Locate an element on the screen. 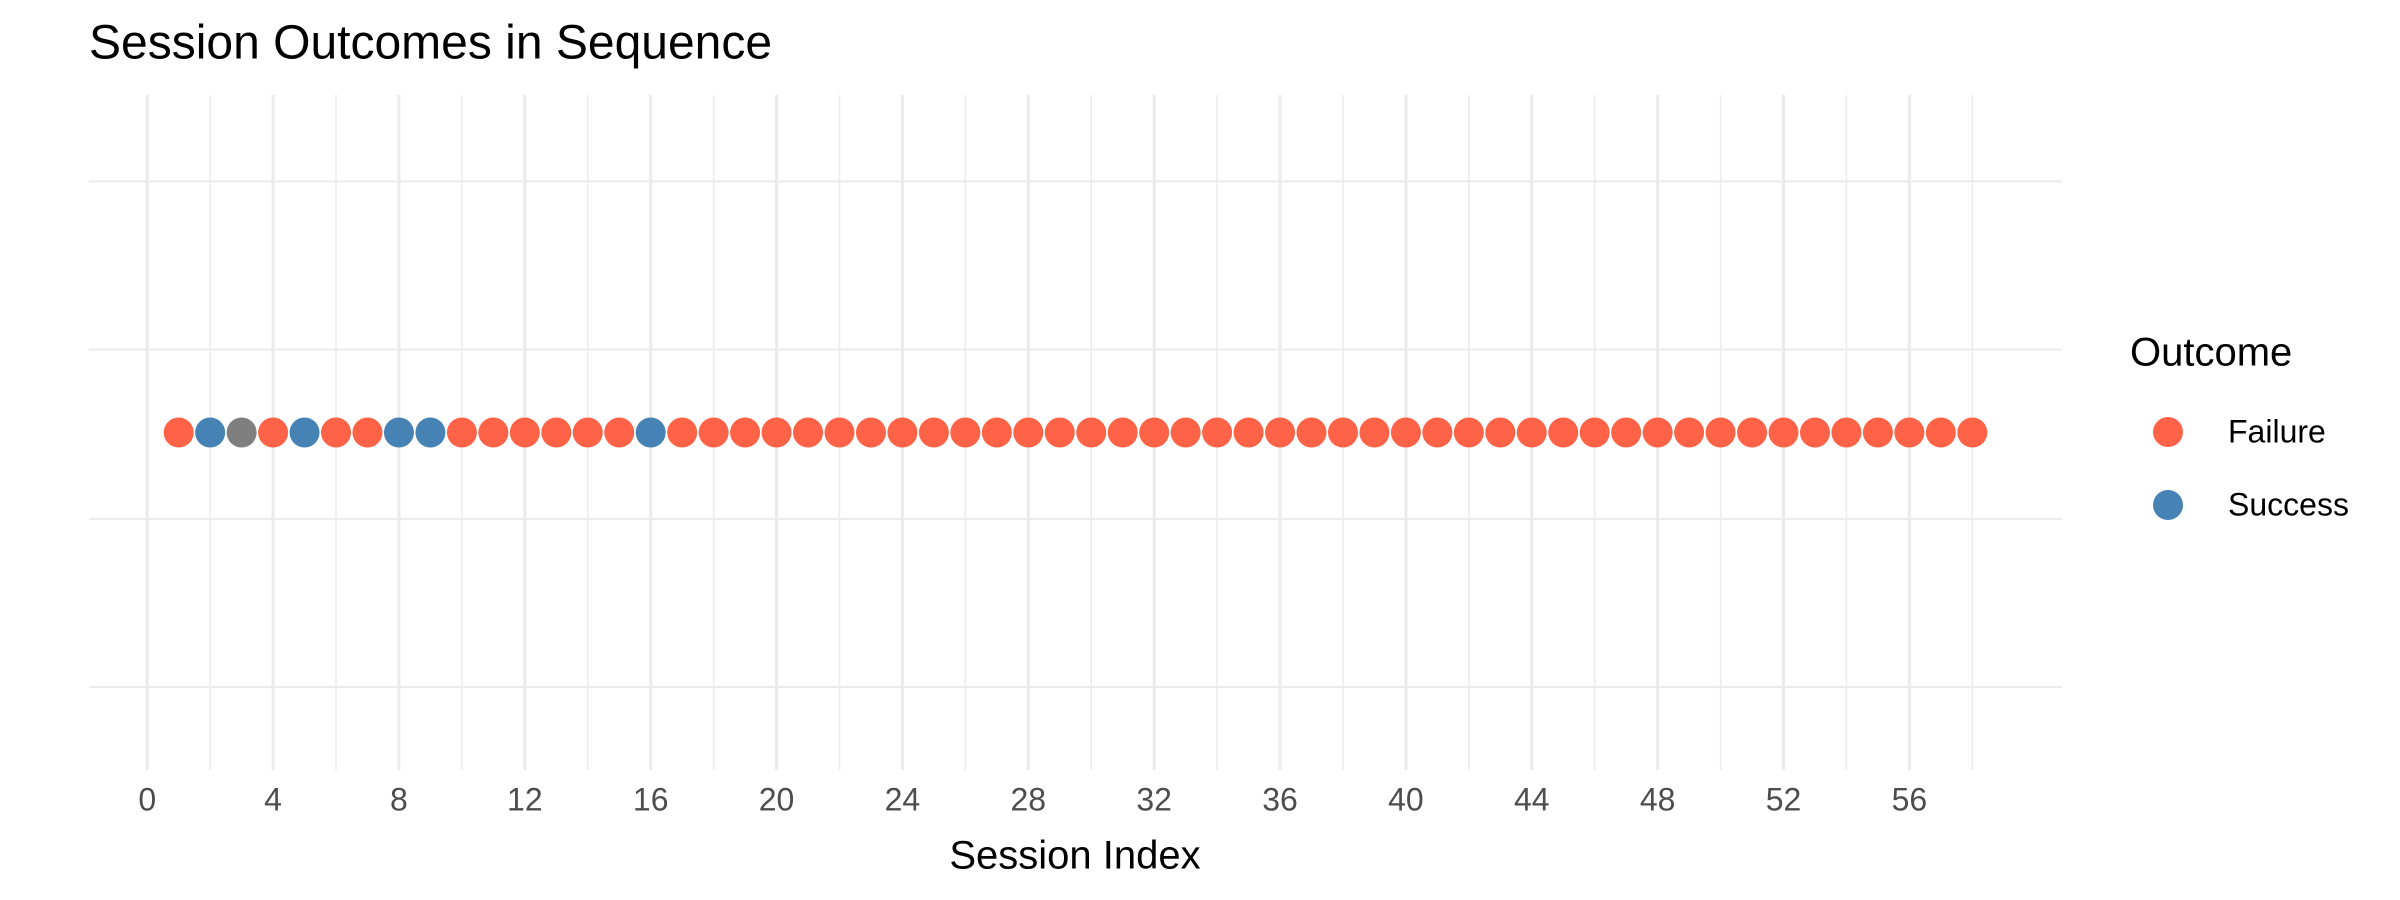 The width and height of the screenshot is (2400, 900). x-tick-label: 4 is located at coordinates (273, 799).